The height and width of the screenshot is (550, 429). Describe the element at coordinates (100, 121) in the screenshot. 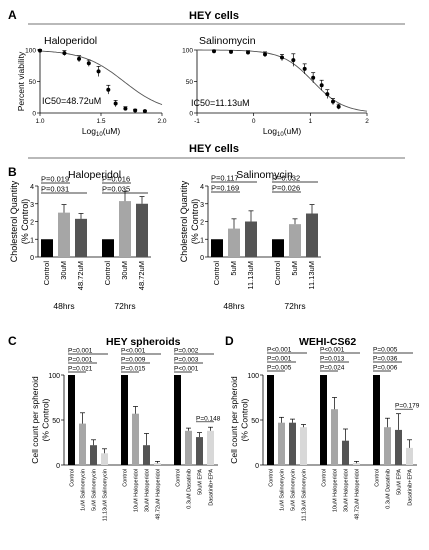

I see `x-tick-label: 1.5` at that location.